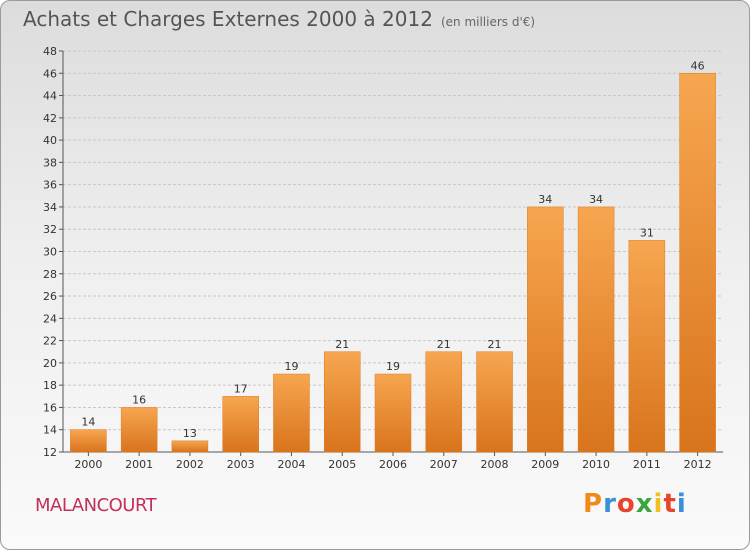 Image resolution: width=750 pixels, height=550 pixels. Describe the element at coordinates (670, 504) in the screenshot. I see `logo-letter: t` at that location.